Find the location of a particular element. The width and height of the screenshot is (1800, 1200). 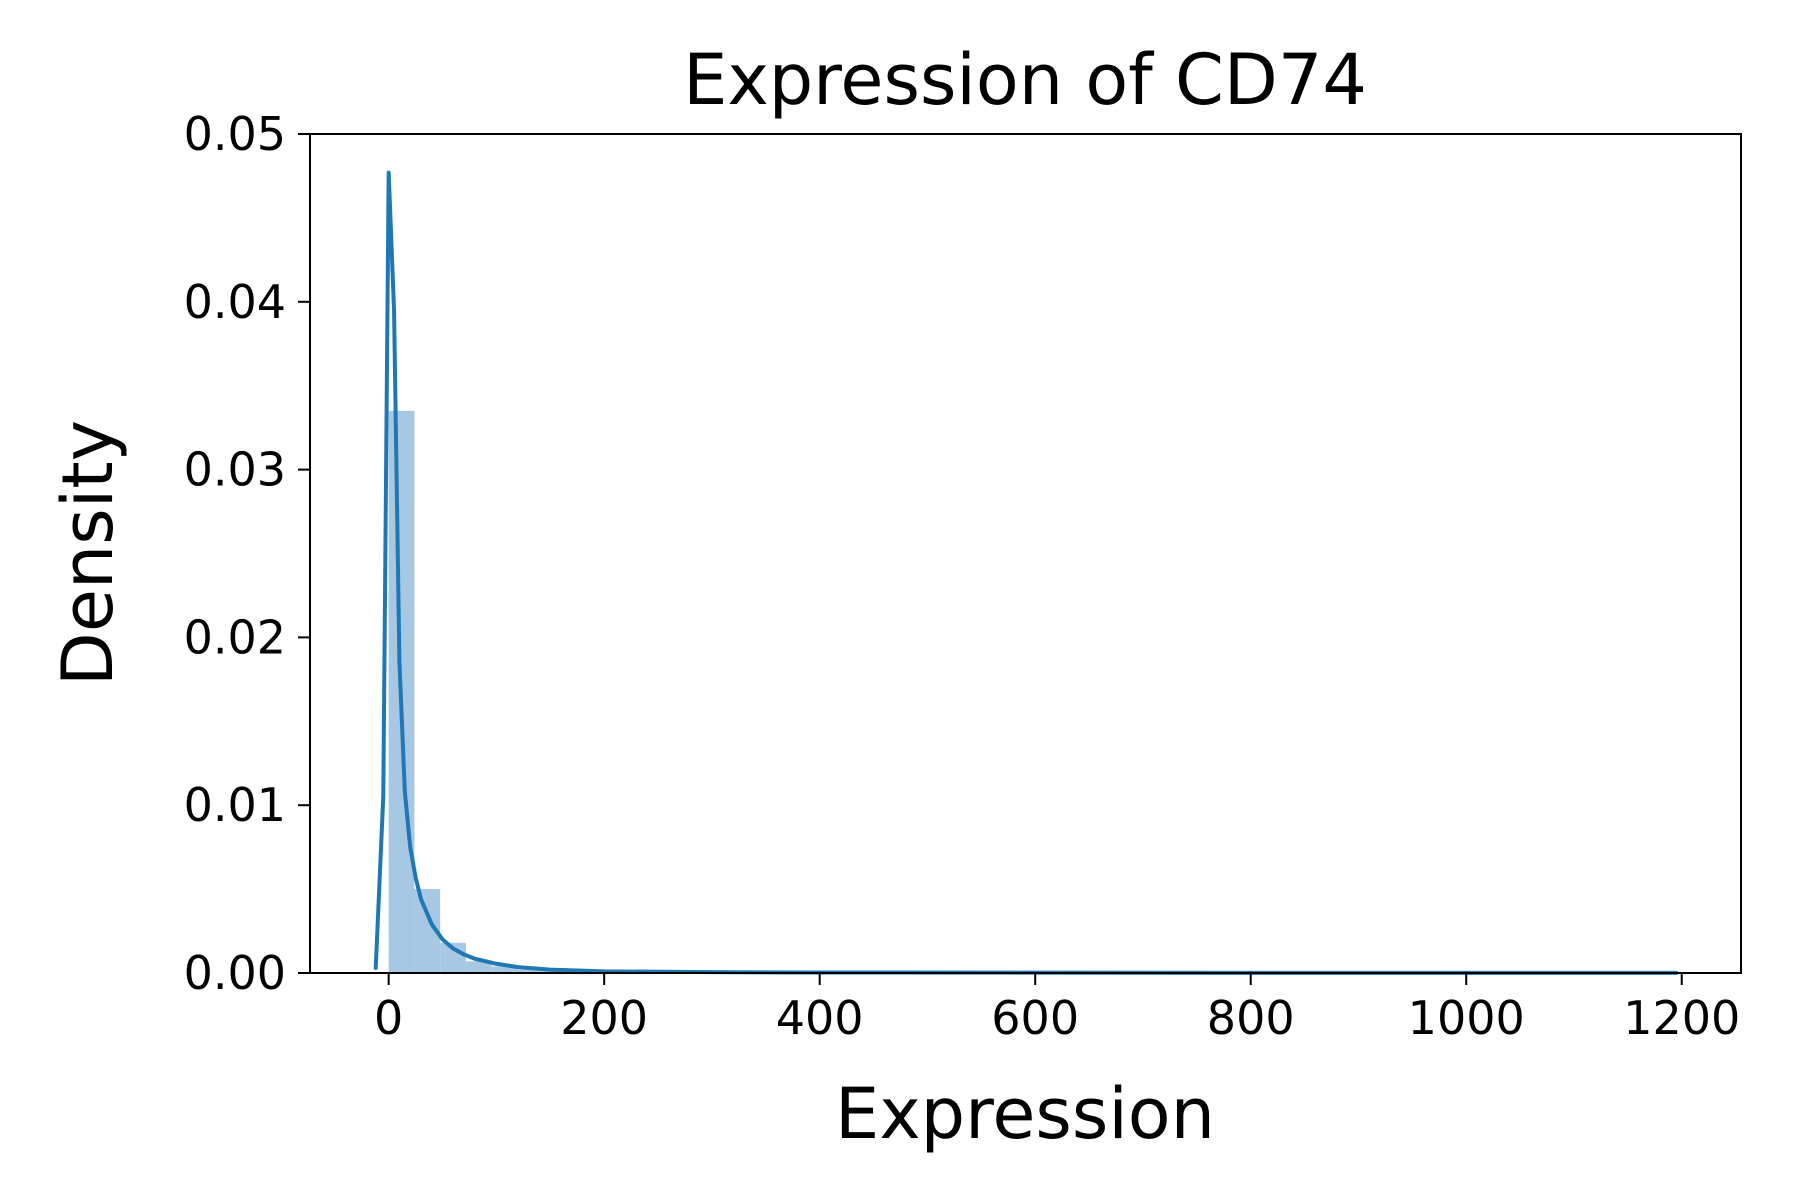

y-tick-label: 0.03 is located at coordinates (235, 470).